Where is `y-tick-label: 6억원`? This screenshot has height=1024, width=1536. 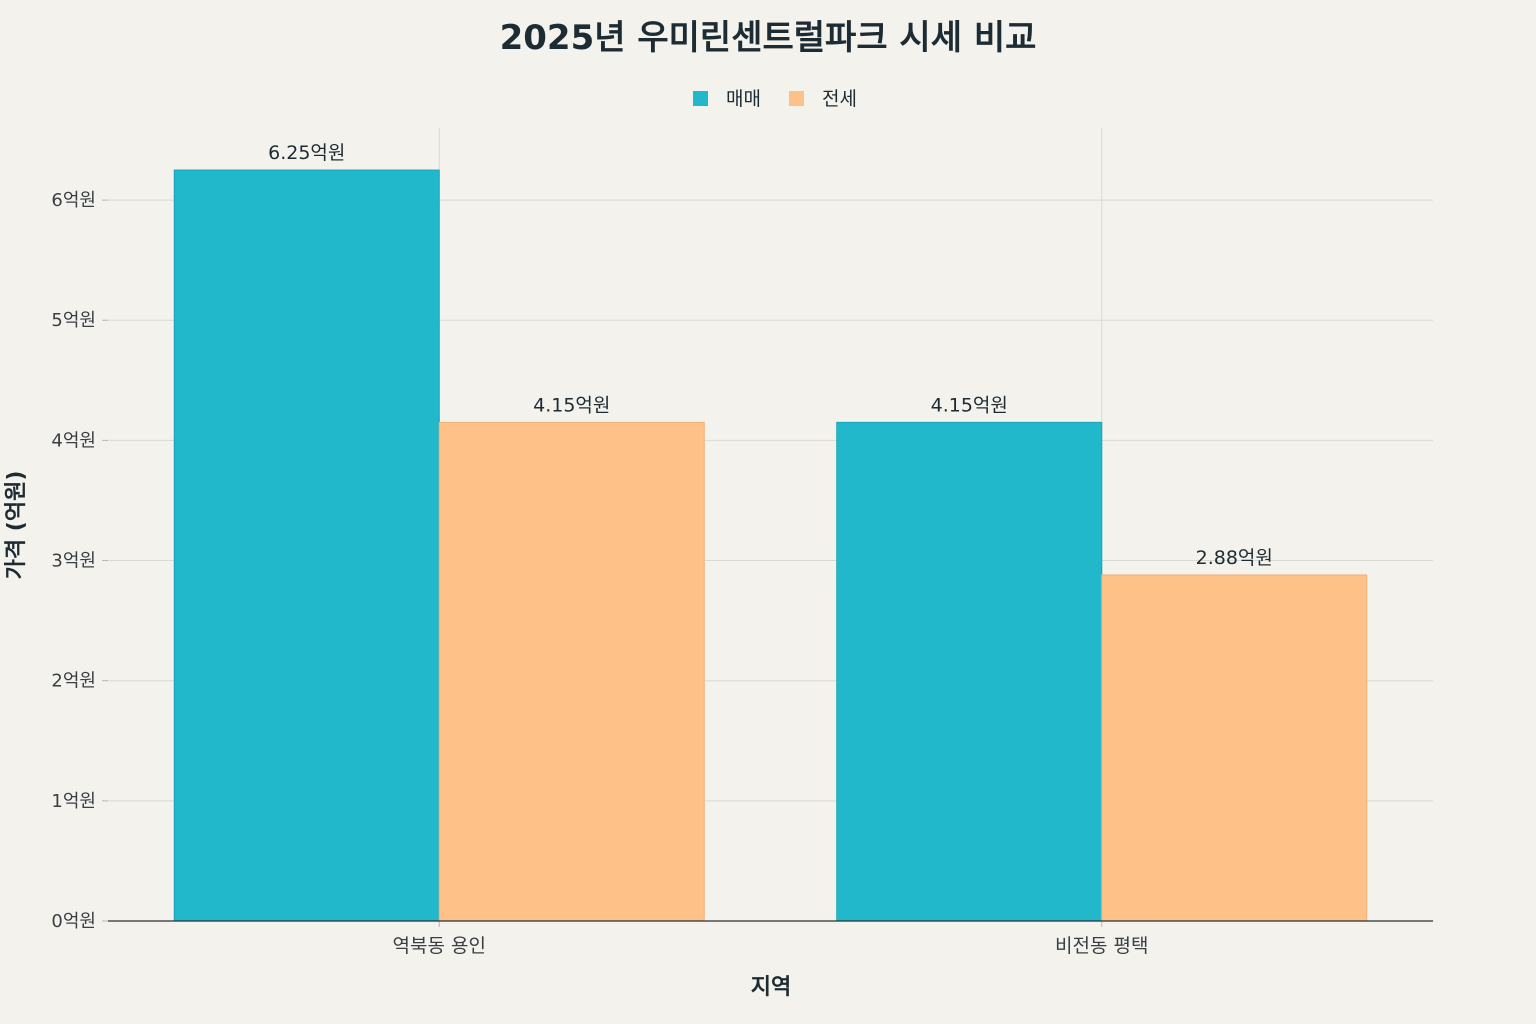 y-tick-label: 6억원 is located at coordinates (73, 200).